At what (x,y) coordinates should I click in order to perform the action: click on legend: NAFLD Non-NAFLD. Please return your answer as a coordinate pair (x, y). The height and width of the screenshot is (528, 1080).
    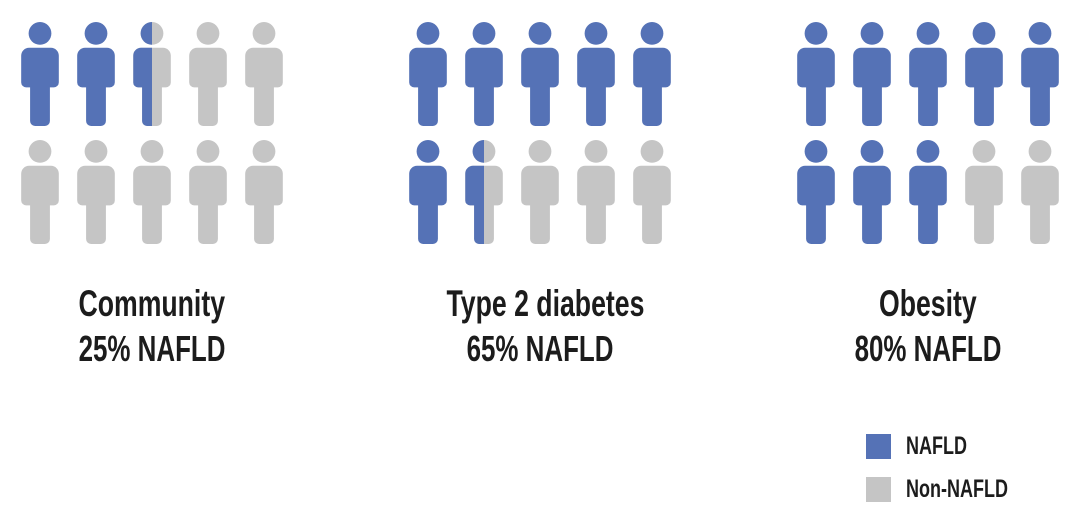
    Looking at the image, I should click on (957, 475).